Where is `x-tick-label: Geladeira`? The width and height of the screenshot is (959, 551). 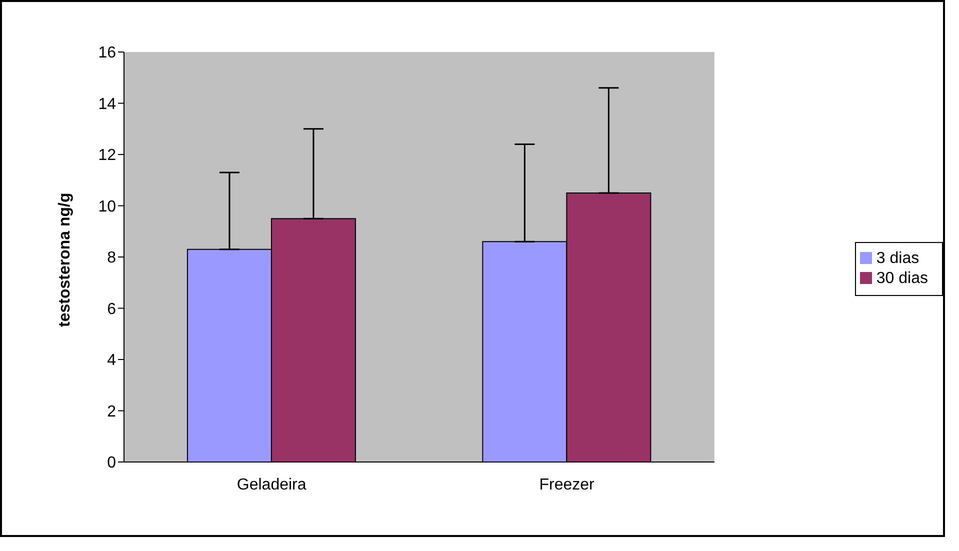 x-tick-label: Geladeira is located at coordinates (271, 485).